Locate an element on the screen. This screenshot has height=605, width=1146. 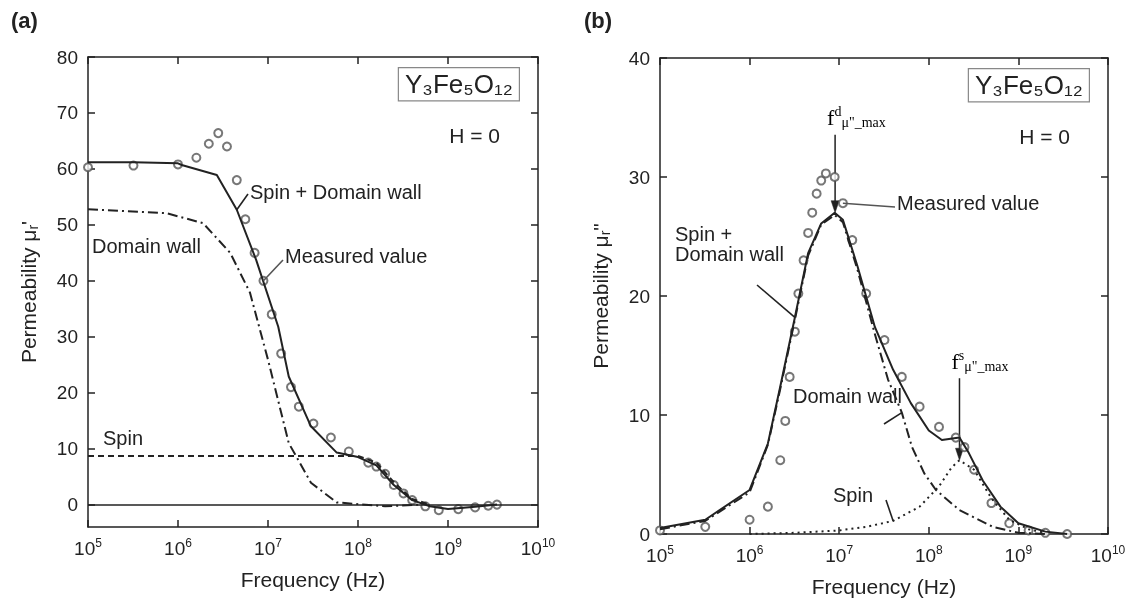
legend-label: Measured value is located at coordinates (968, 203).